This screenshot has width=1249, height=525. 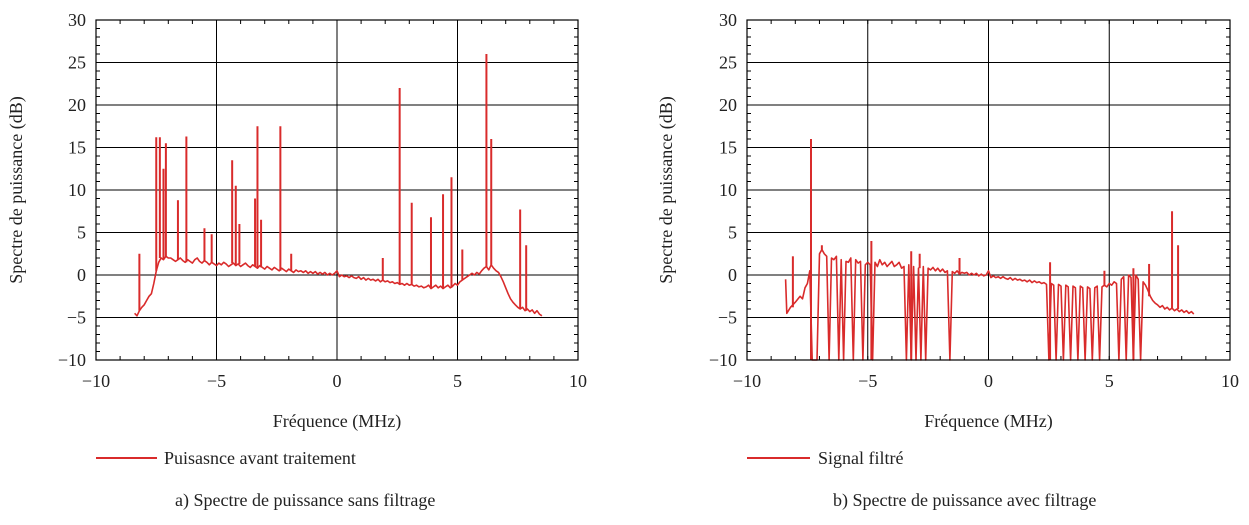 I want to click on figure-caption: b) Spectre de puissance avec filtrage, so click(x=964, y=500).